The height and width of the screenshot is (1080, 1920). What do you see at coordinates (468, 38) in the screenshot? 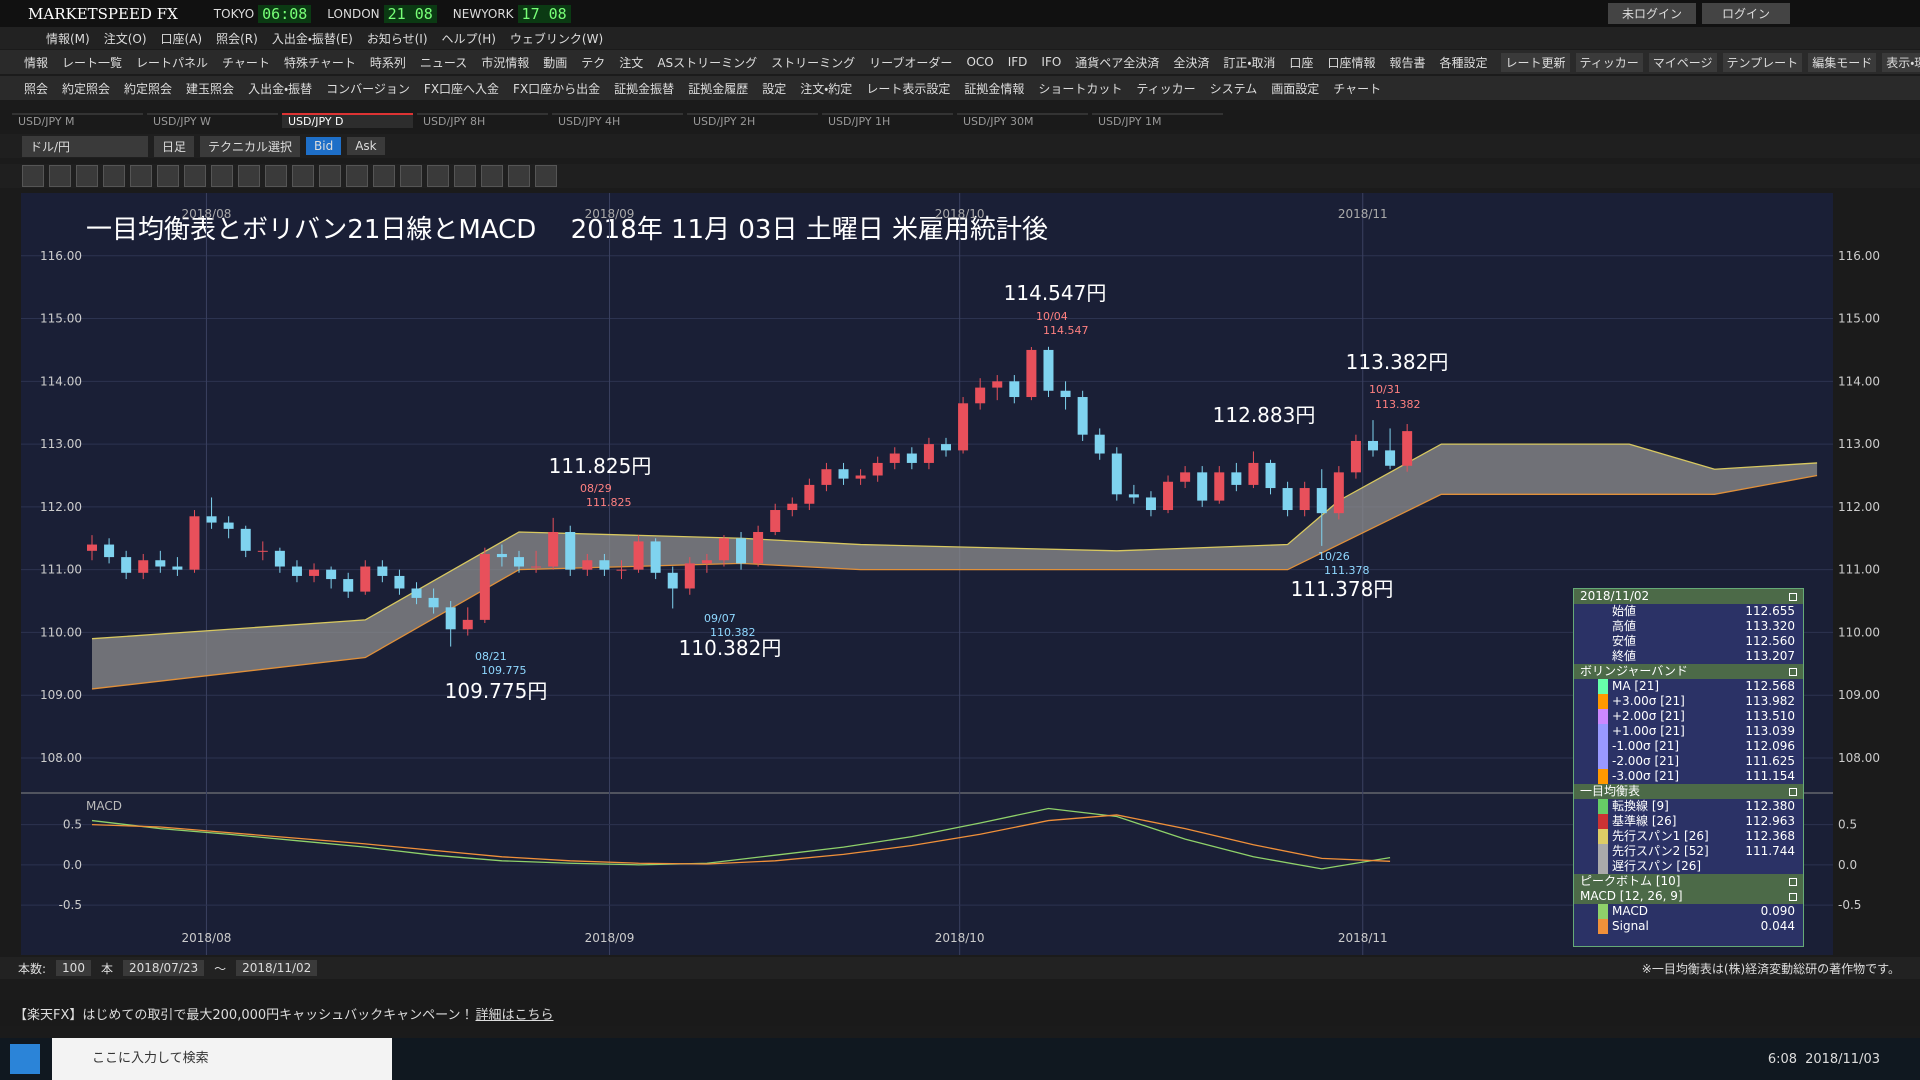
I see `menu-item: ヘルプ(H)` at bounding box center [468, 38].